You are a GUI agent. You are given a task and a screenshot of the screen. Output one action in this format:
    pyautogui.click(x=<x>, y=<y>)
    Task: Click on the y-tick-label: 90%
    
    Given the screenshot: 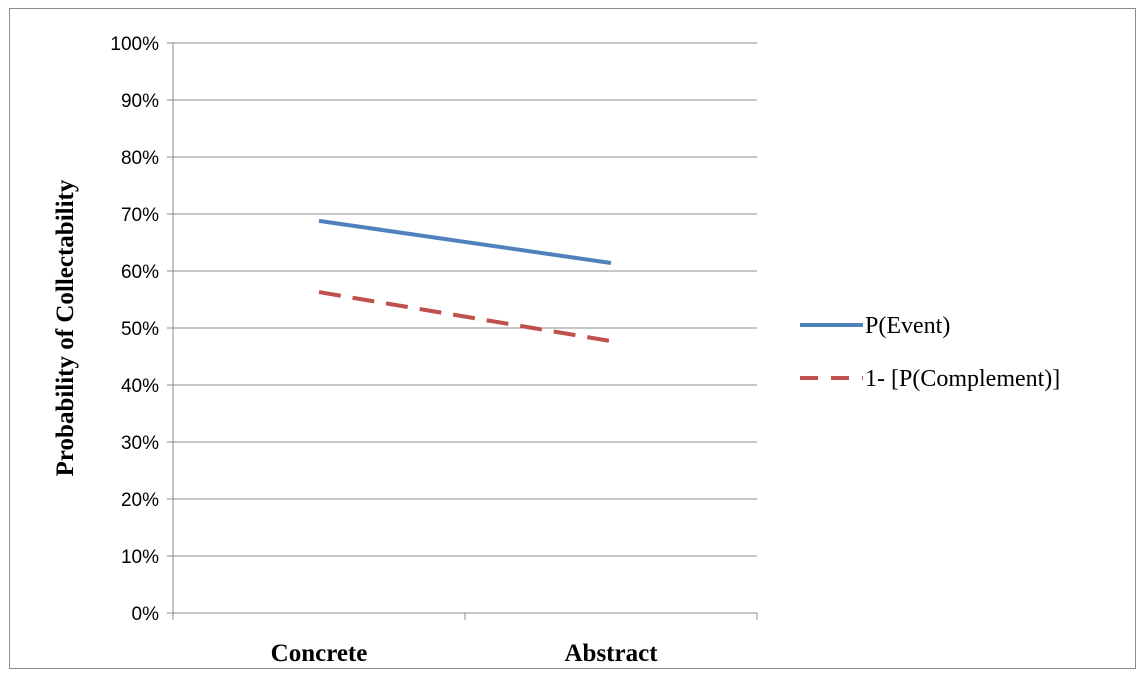 What is the action you would take?
    pyautogui.click(x=140, y=101)
    